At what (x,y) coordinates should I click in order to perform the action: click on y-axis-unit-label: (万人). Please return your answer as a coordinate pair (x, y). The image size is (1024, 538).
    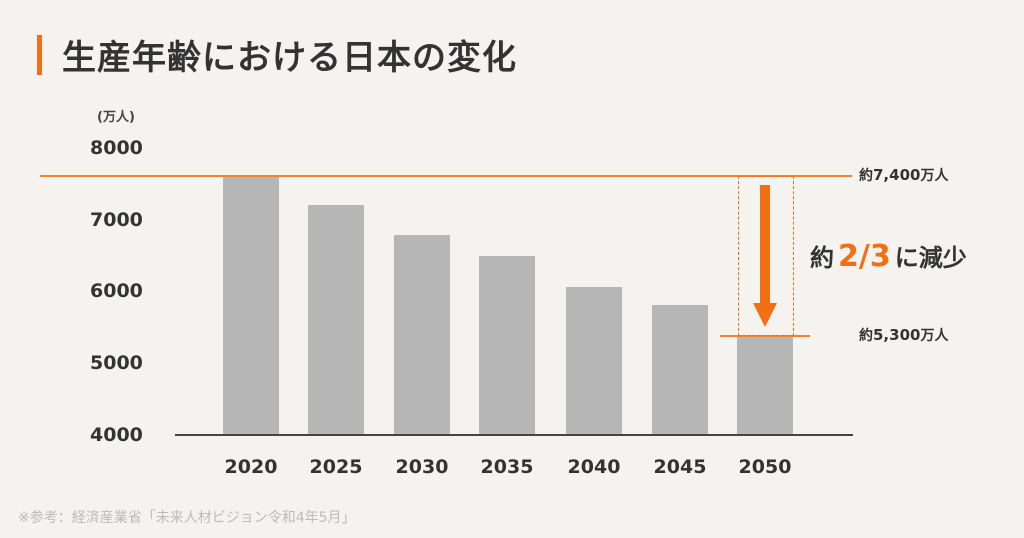
    Looking at the image, I should click on (116, 117).